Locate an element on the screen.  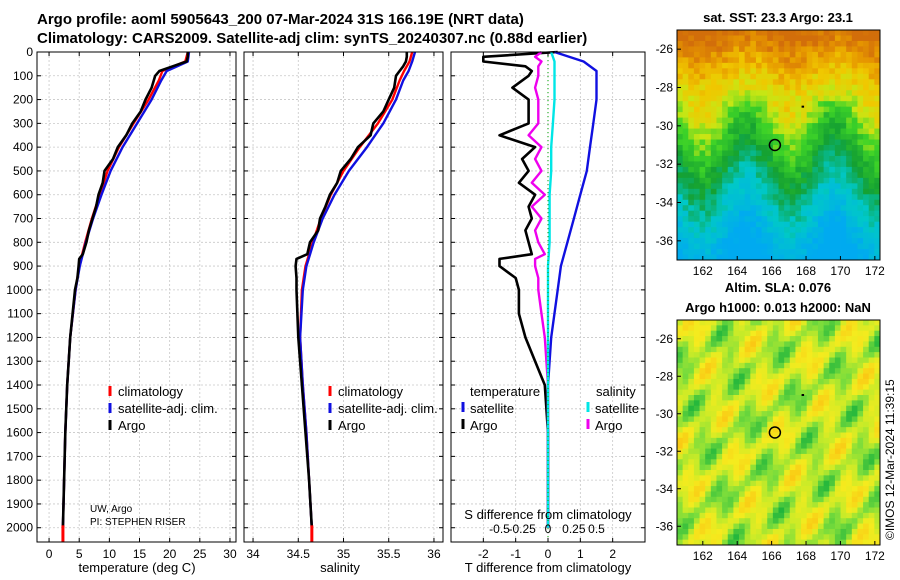
legend-label: Argo is located at coordinates (131, 425).